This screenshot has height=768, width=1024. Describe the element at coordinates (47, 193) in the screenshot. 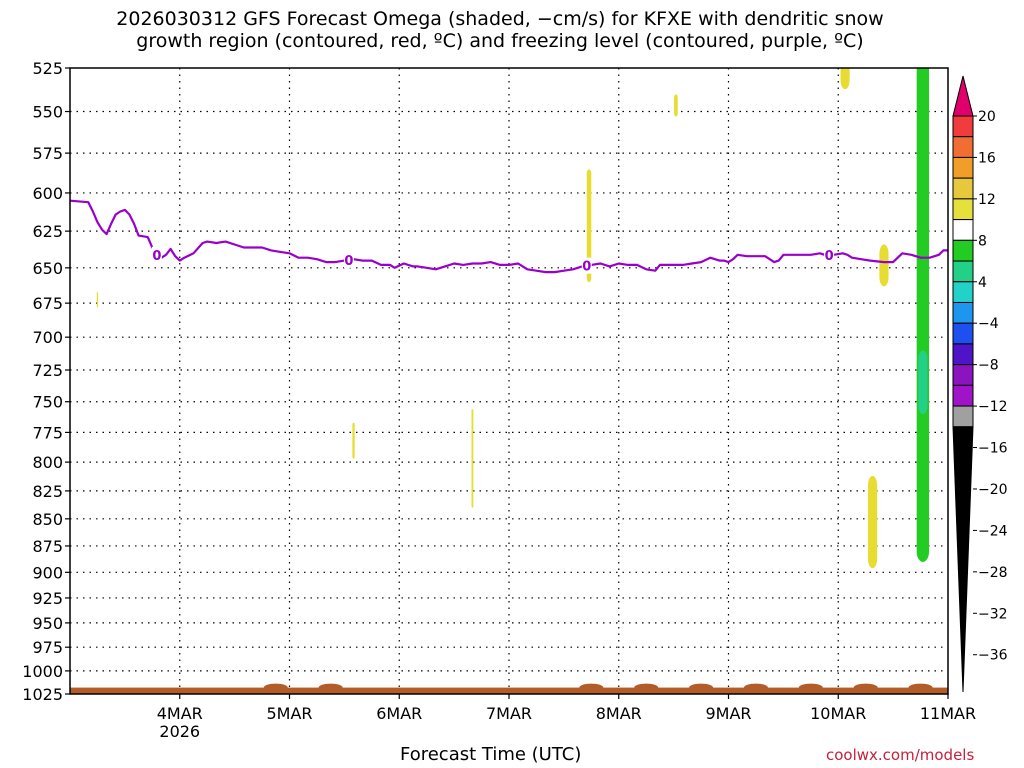

I see `y-tick-label: 600` at that location.